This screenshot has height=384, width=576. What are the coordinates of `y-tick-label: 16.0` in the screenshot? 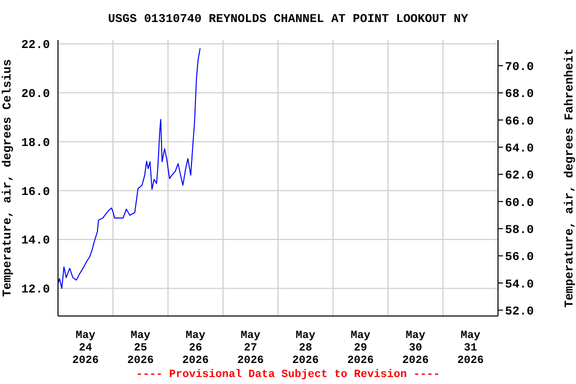 It's located at (35, 191).